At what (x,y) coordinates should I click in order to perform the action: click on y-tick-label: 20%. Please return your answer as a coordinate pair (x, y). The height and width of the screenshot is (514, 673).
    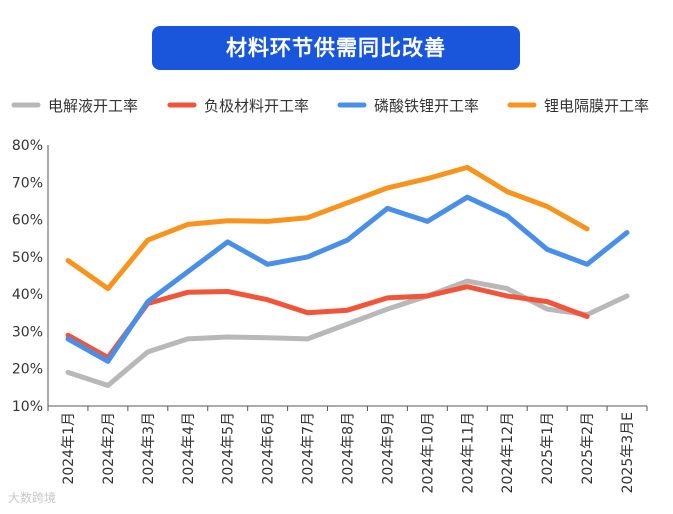
    Looking at the image, I should click on (27, 370).